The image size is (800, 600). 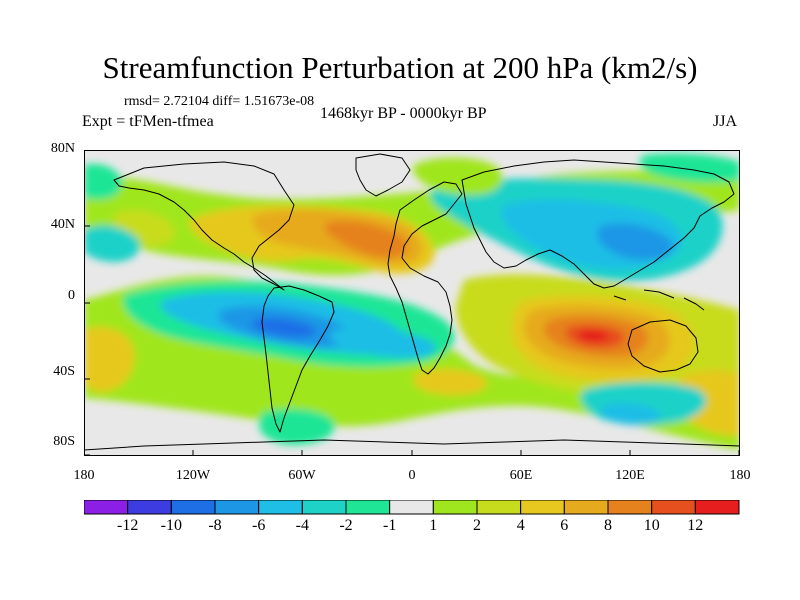 What do you see at coordinates (663, 346) in the screenshot?
I see `australia-outline` at bounding box center [663, 346].